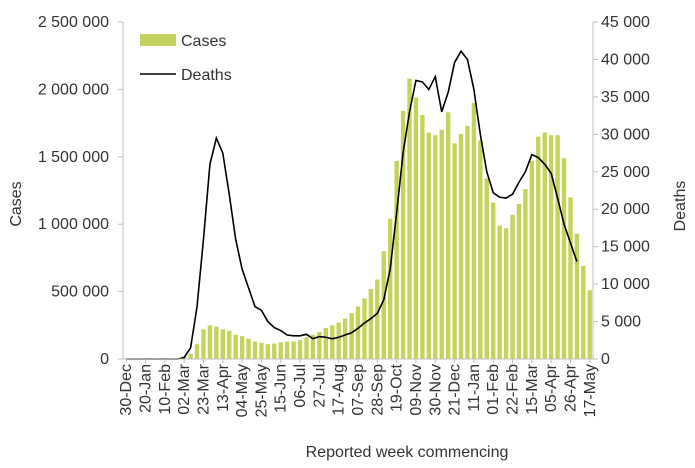  What do you see at coordinates (203, 388) in the screenshot?
I see `x-tick-label: 23-Mar` at bounding box center [203, 388].